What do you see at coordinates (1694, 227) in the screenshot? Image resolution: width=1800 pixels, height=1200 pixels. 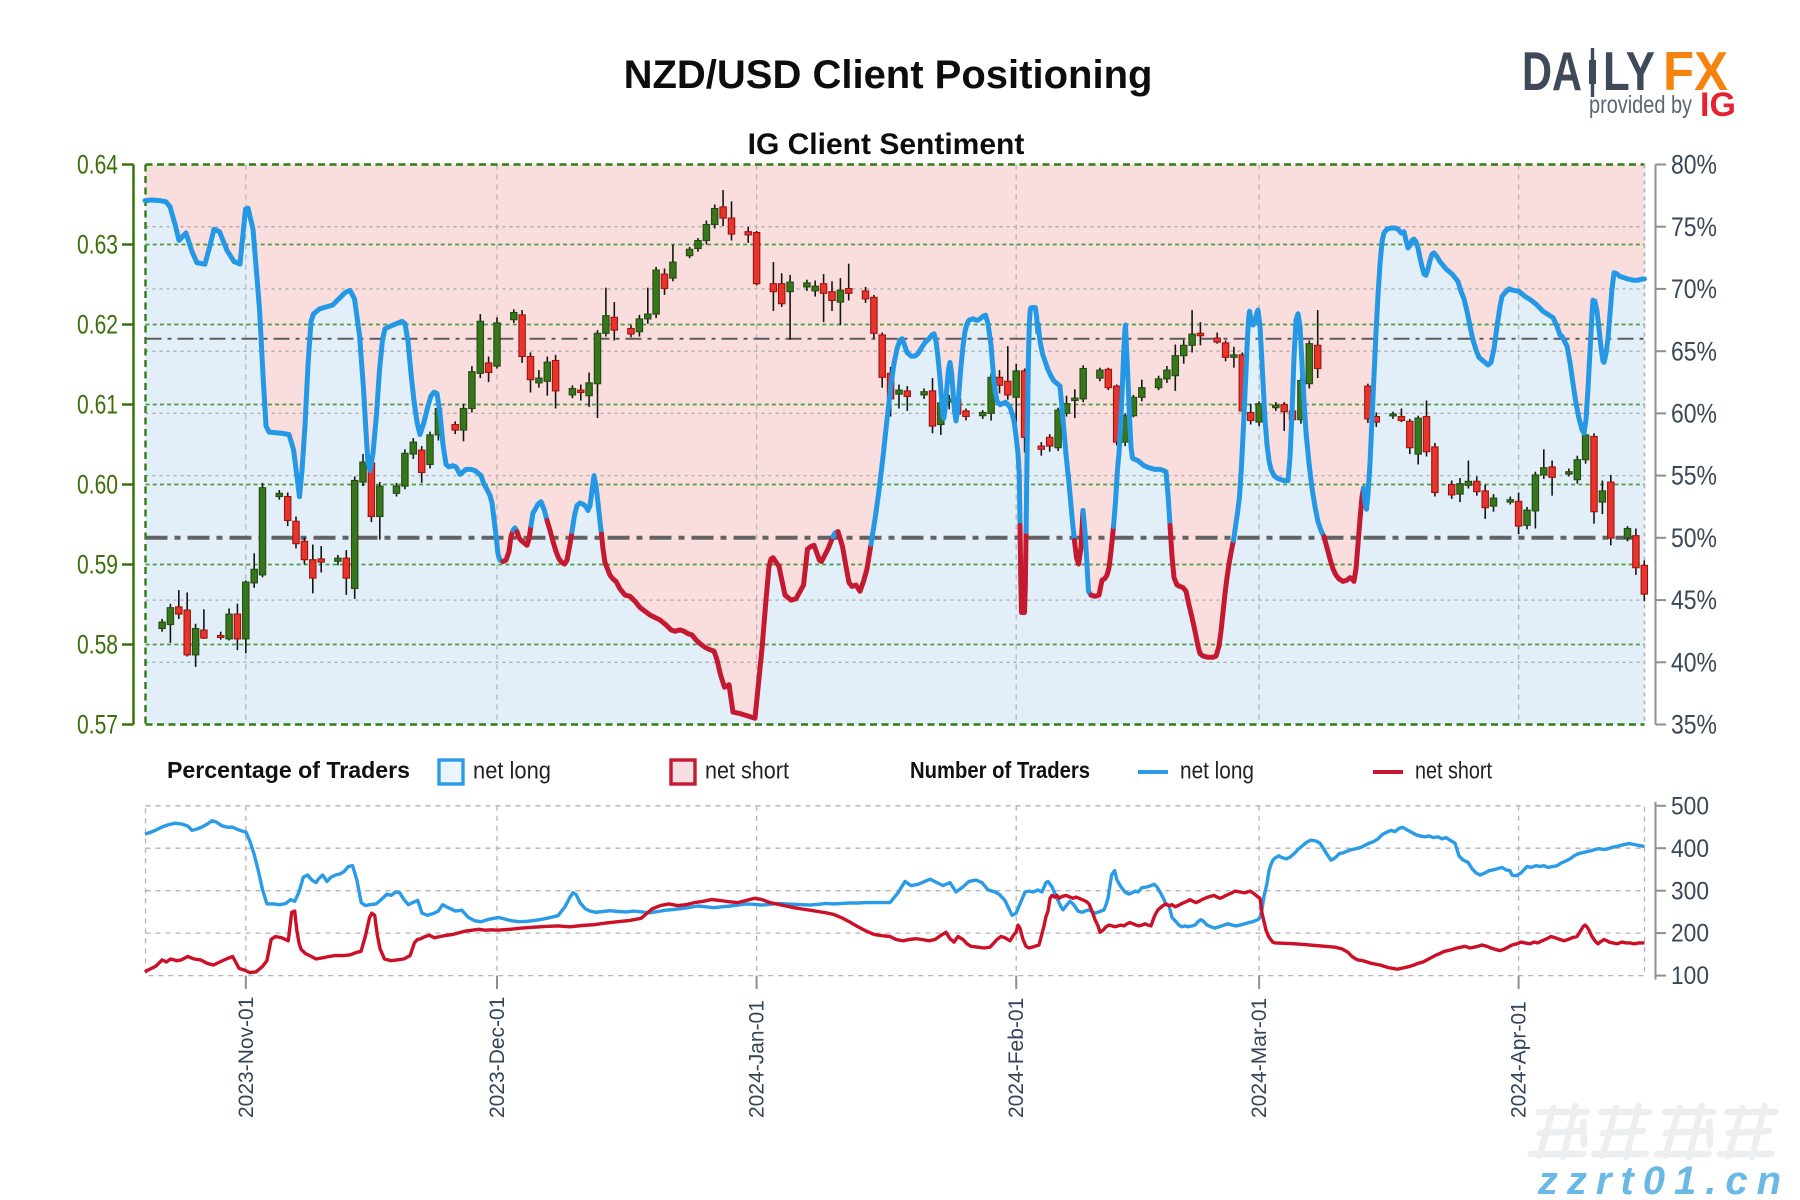 I see `svg-text: 75%` at bounding box center [1694, 227].